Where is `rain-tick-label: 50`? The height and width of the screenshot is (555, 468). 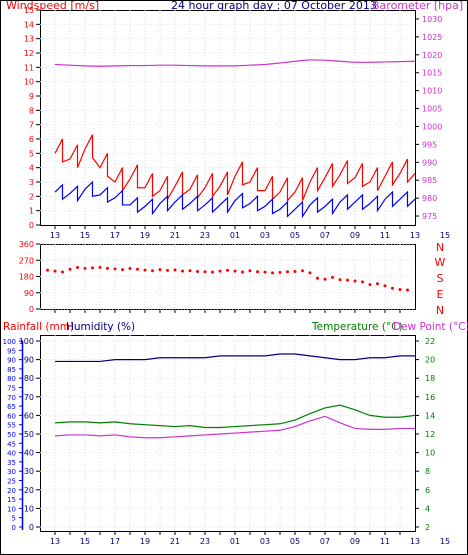 rain-tick-label: 50 is located at coordinates (11, 435).